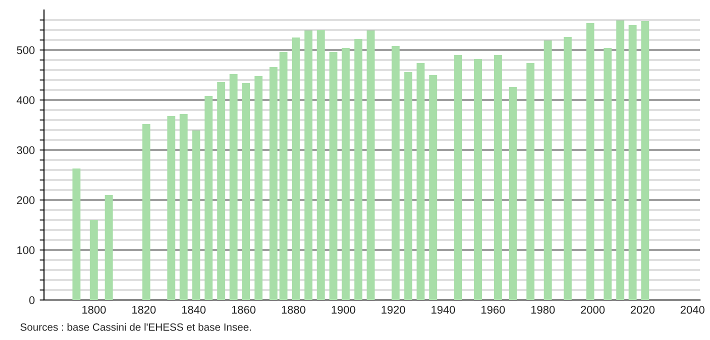 The height and width of the screenshot is (340, 710). What do you see at coordinates (493, 310) in the screenshot?
I see `x-tick-label: 1960` at bounding box center [493, 310].